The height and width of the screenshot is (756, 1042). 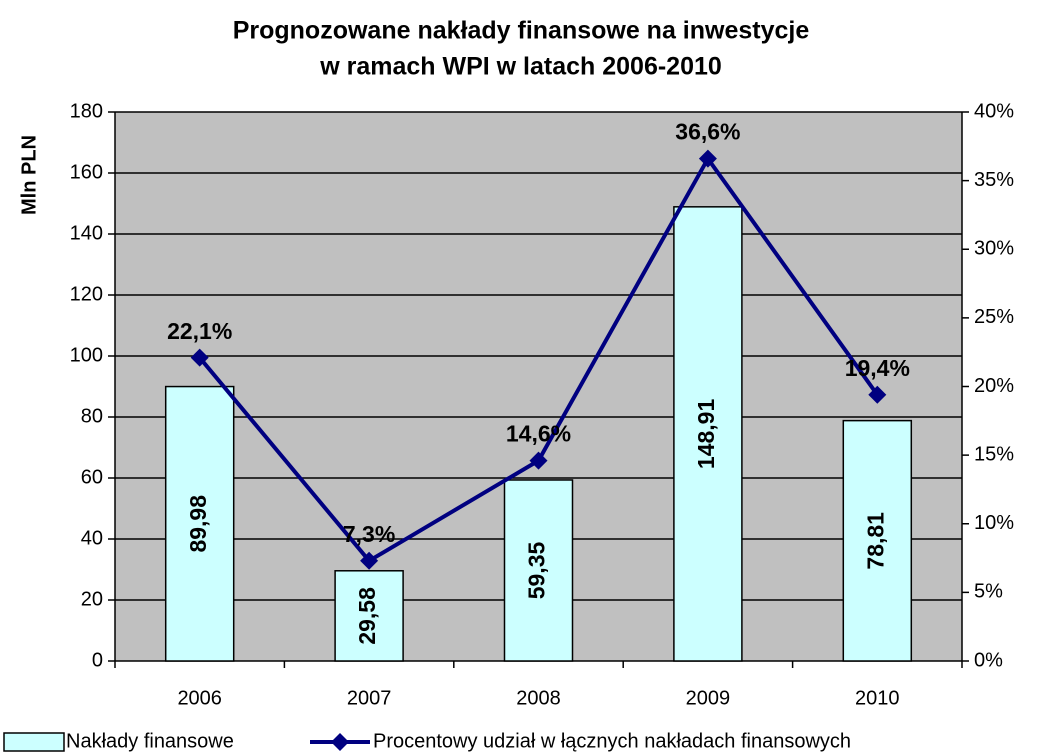 I want to click on bar-value-label: 148,91, so click(x=706, y=434).